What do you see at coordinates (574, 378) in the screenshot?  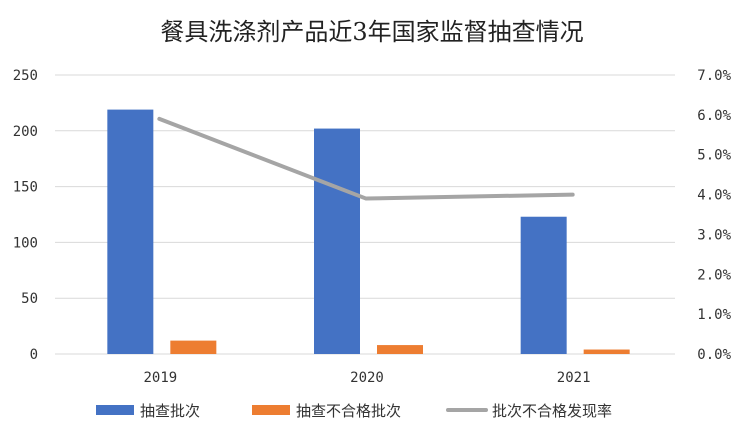 I see `x-tick-label: 2021` at bounding box center [574, 378].